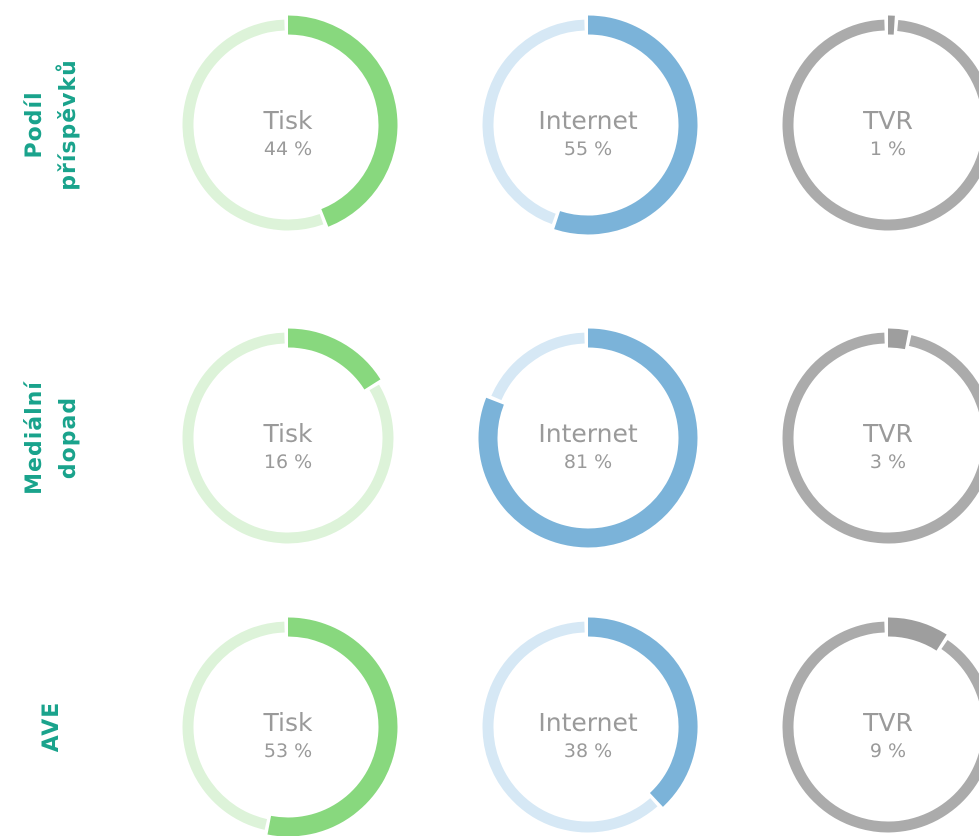 The image size is (979, 836). Describe the element at coordinates (288, 751) in the screenshot. I see `donut-value: 53 %` at that location.